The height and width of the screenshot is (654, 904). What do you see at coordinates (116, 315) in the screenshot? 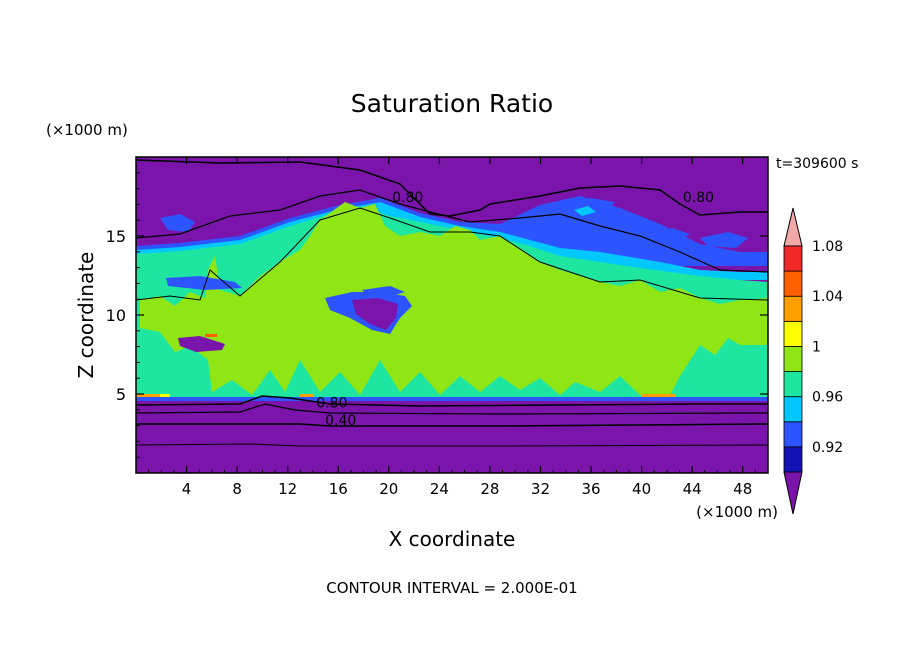
I see `y-tick-label: 10` at bounding box center [116, 315].